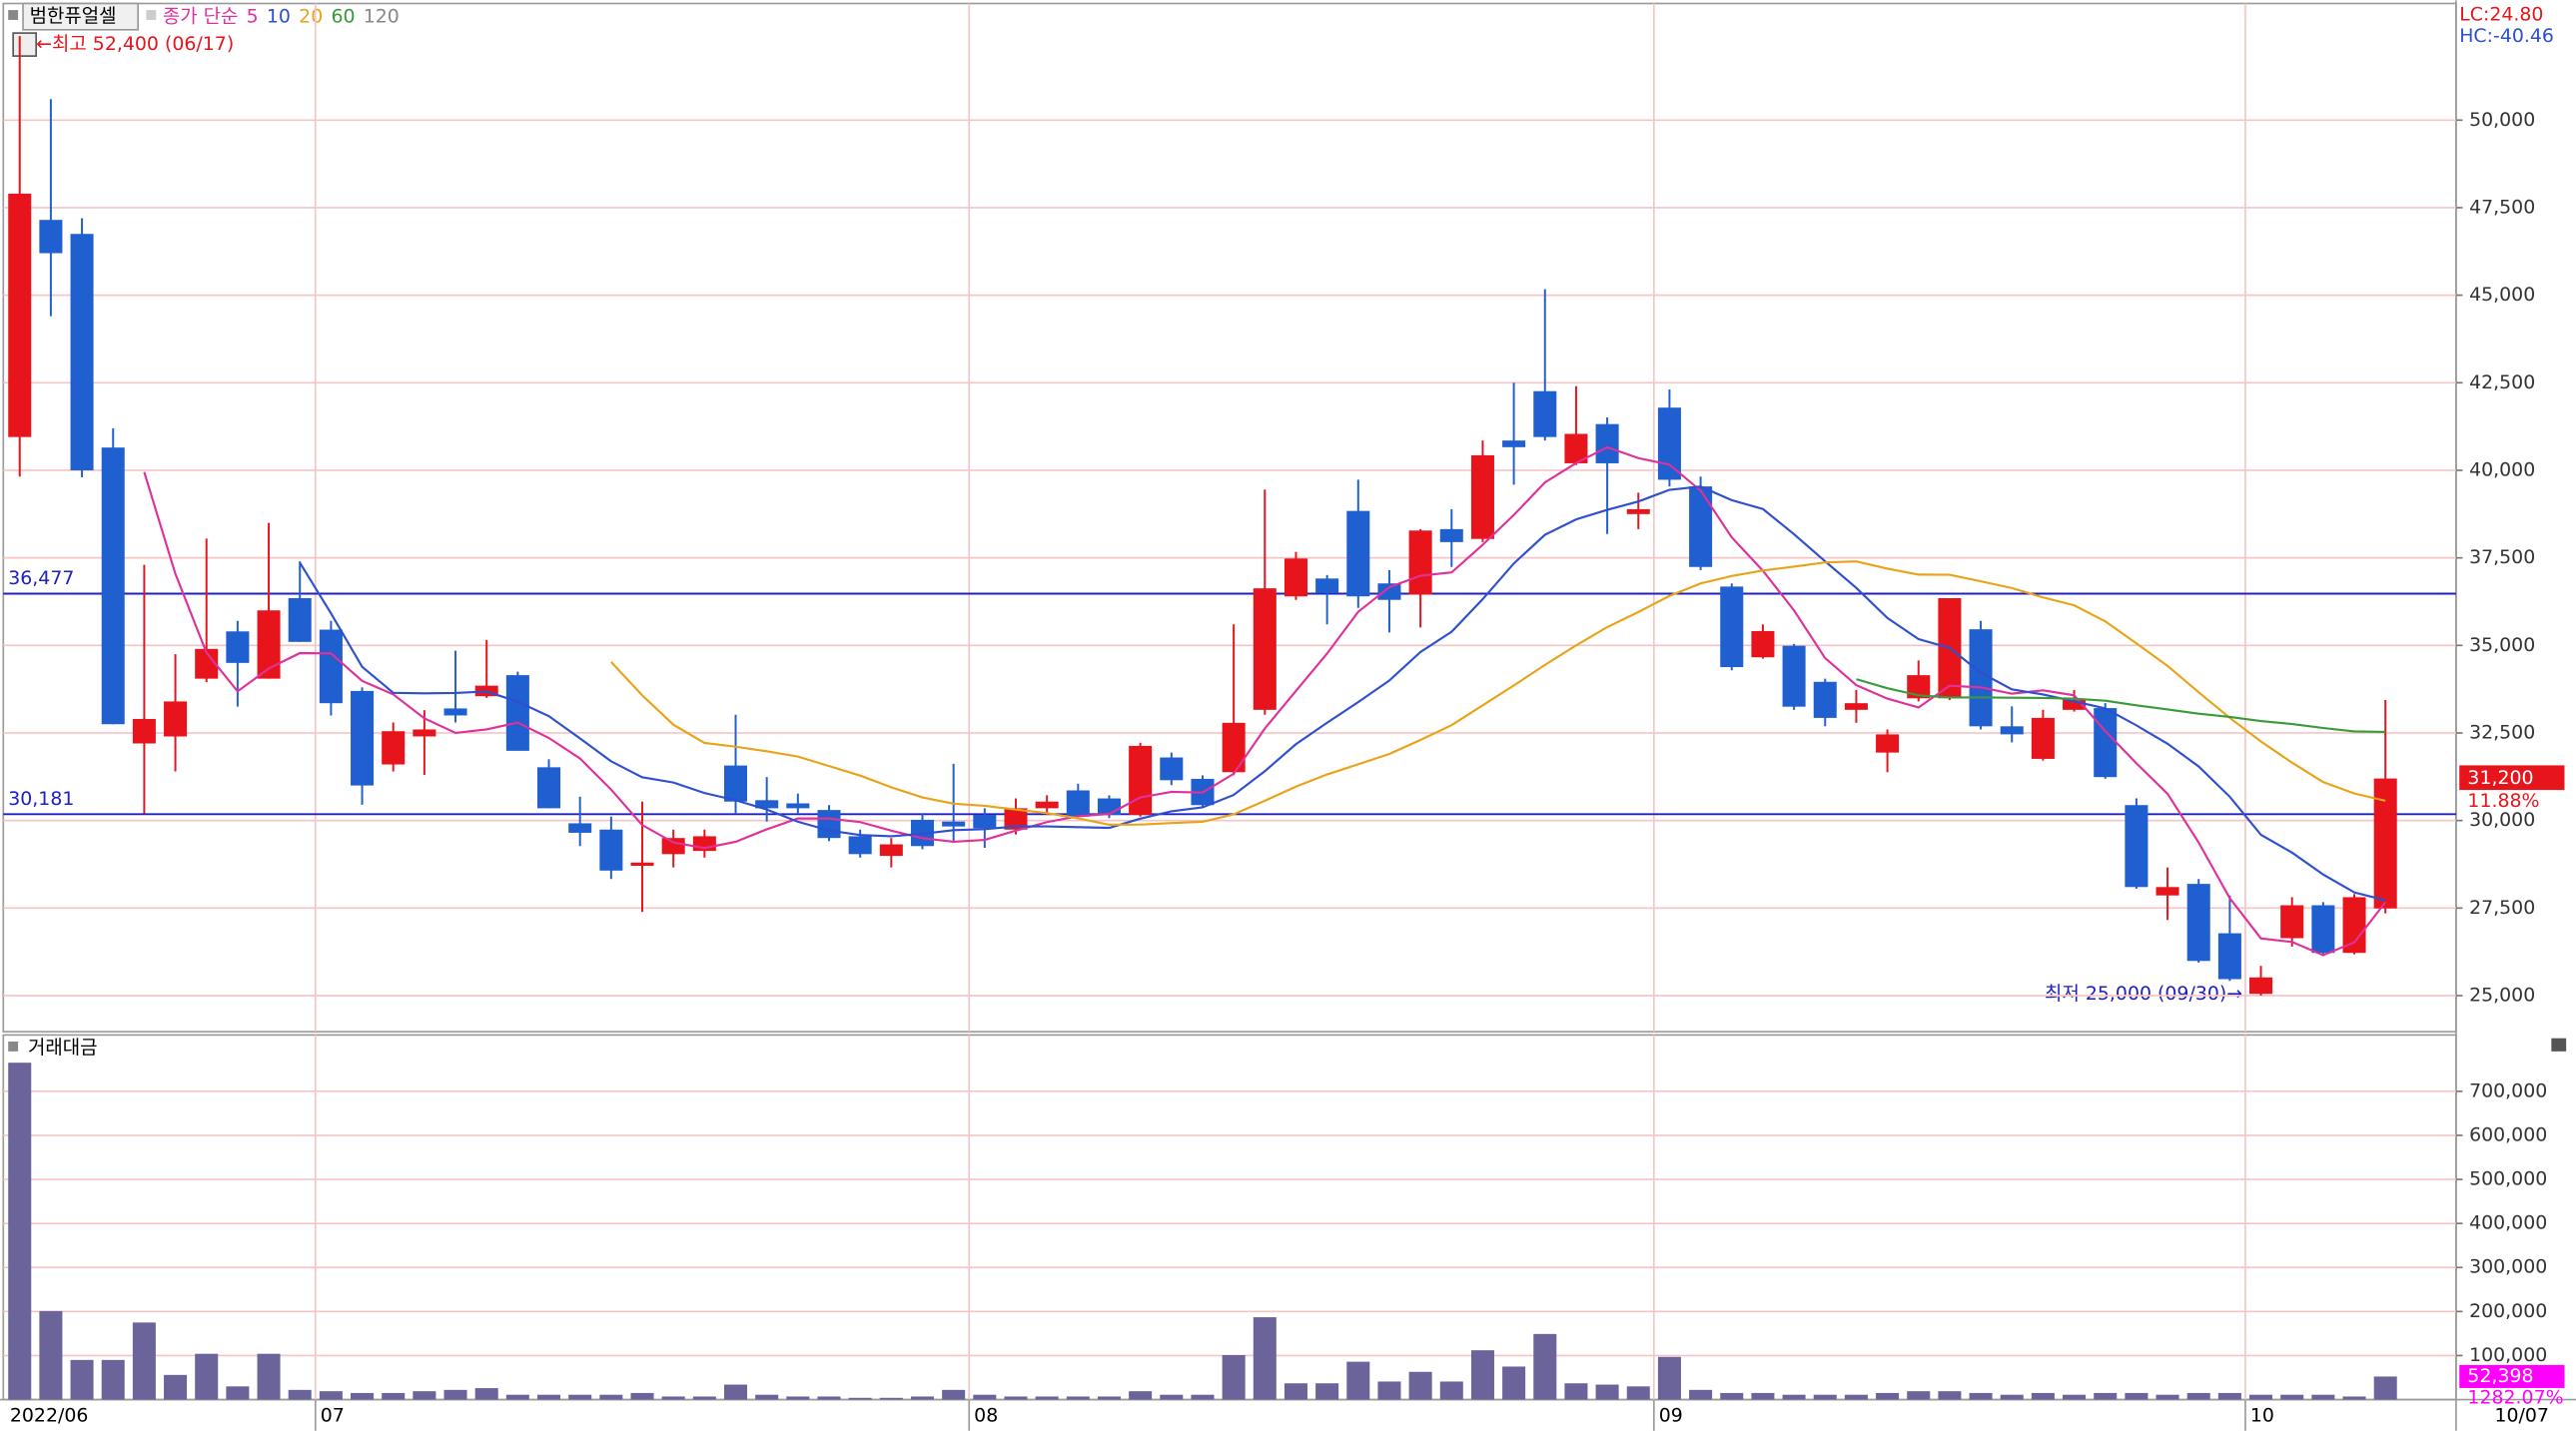 Image resolution: width=2576 pixels, height=1431 pixels. I want to click on price-tick-label: 37,500, so click(2502, 557).